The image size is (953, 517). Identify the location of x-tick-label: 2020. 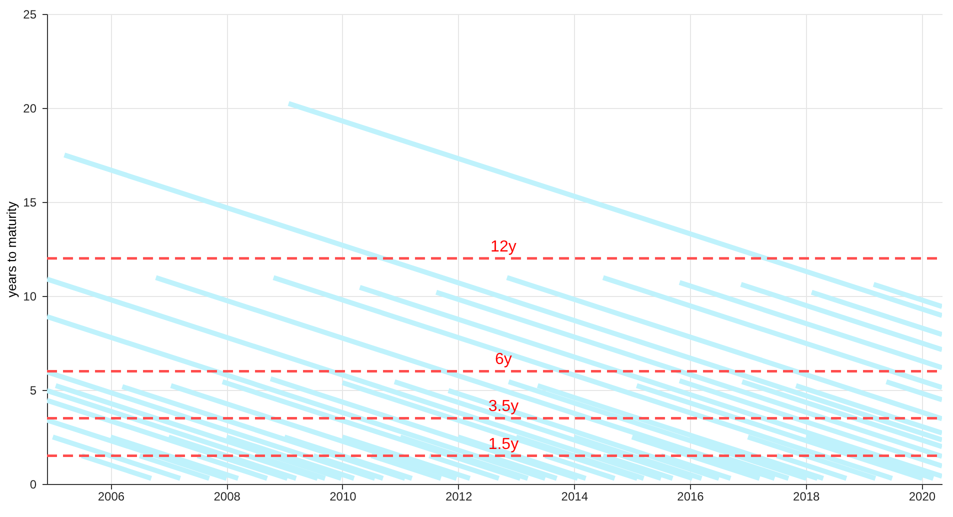
(922, 497).